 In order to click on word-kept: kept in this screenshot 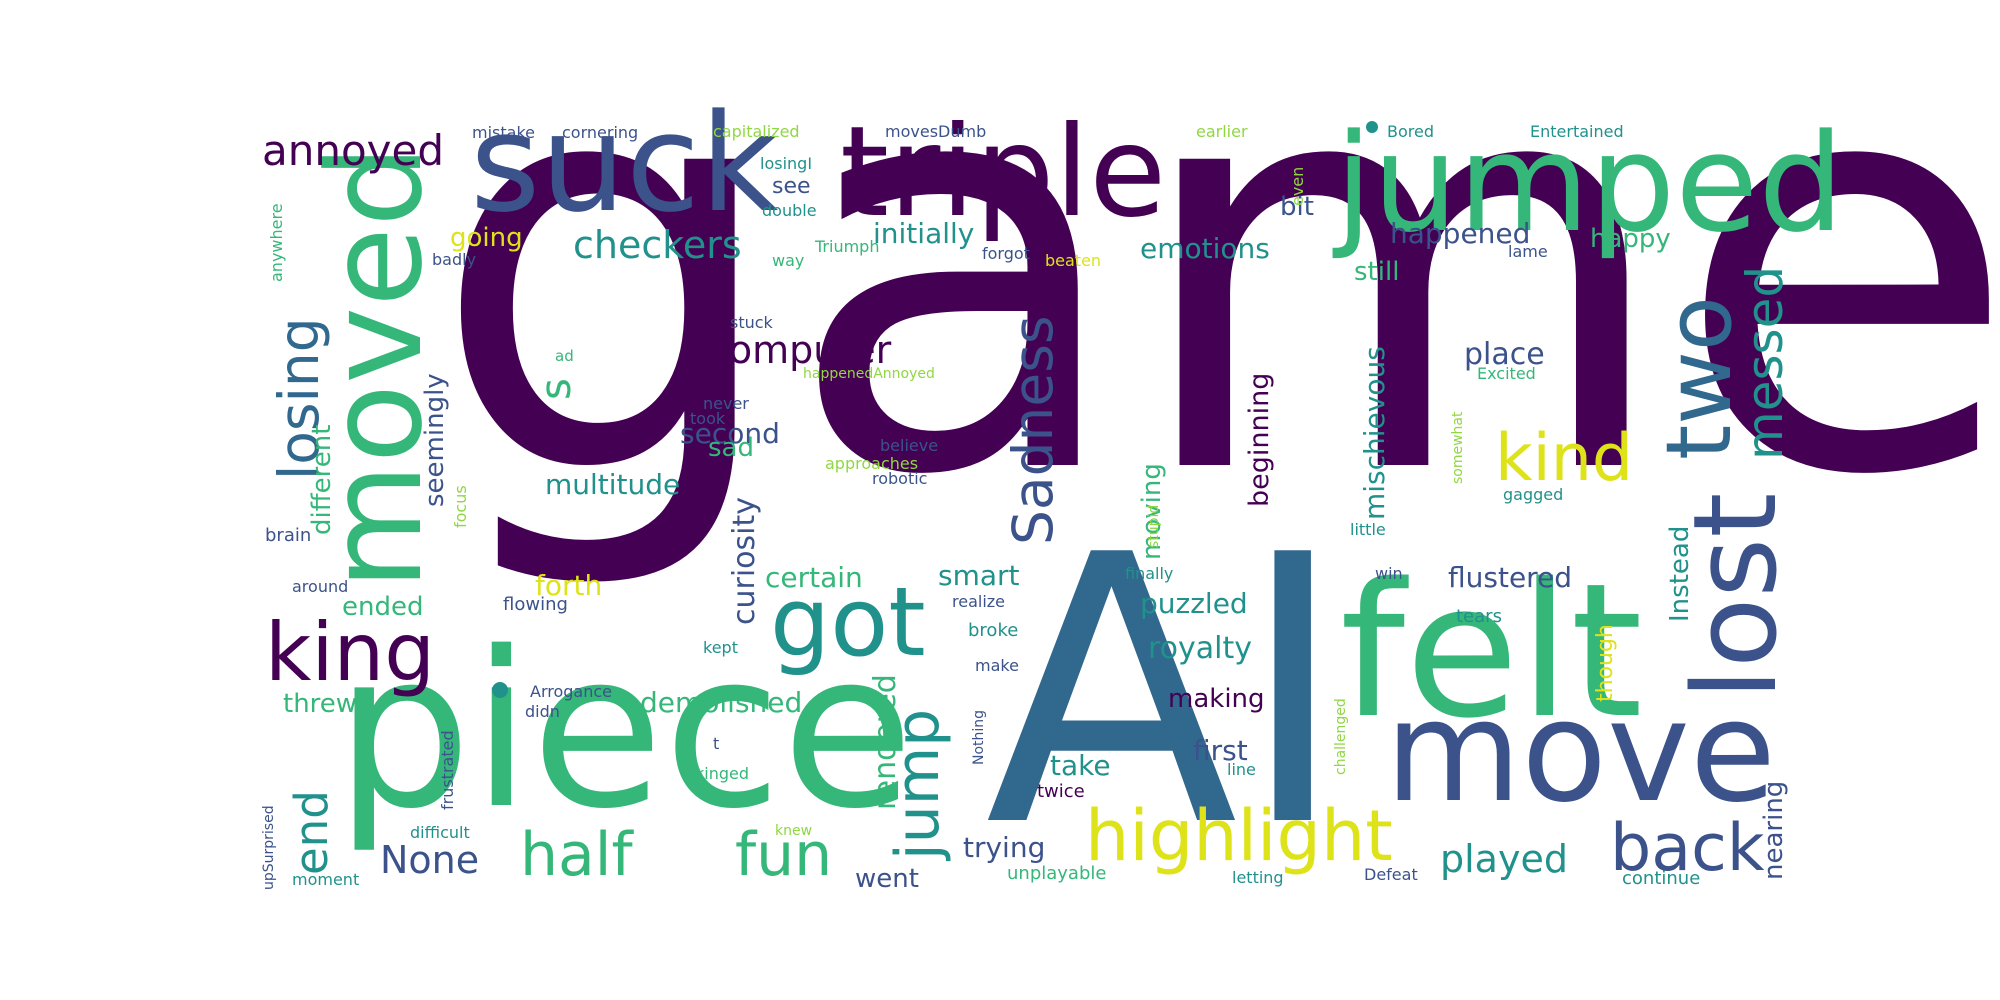, I will do `click(720, 647)`.